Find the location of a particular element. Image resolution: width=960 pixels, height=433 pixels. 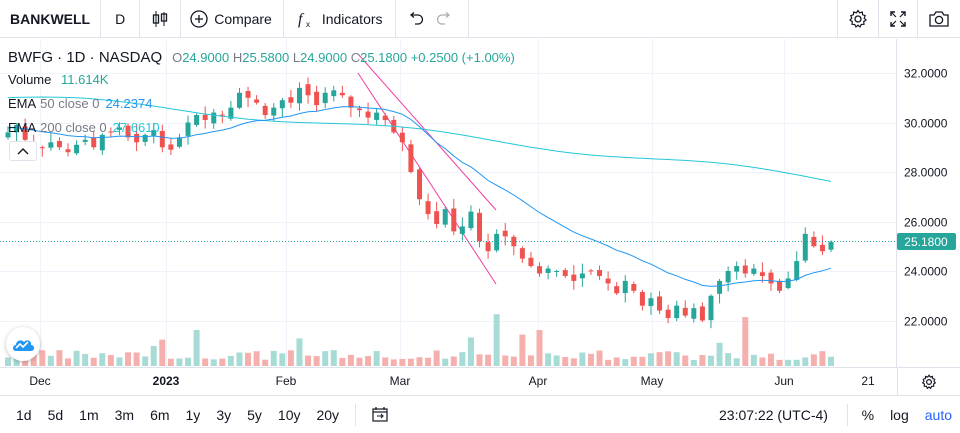

range-1d: 1d is located at coordinates (24, 415).